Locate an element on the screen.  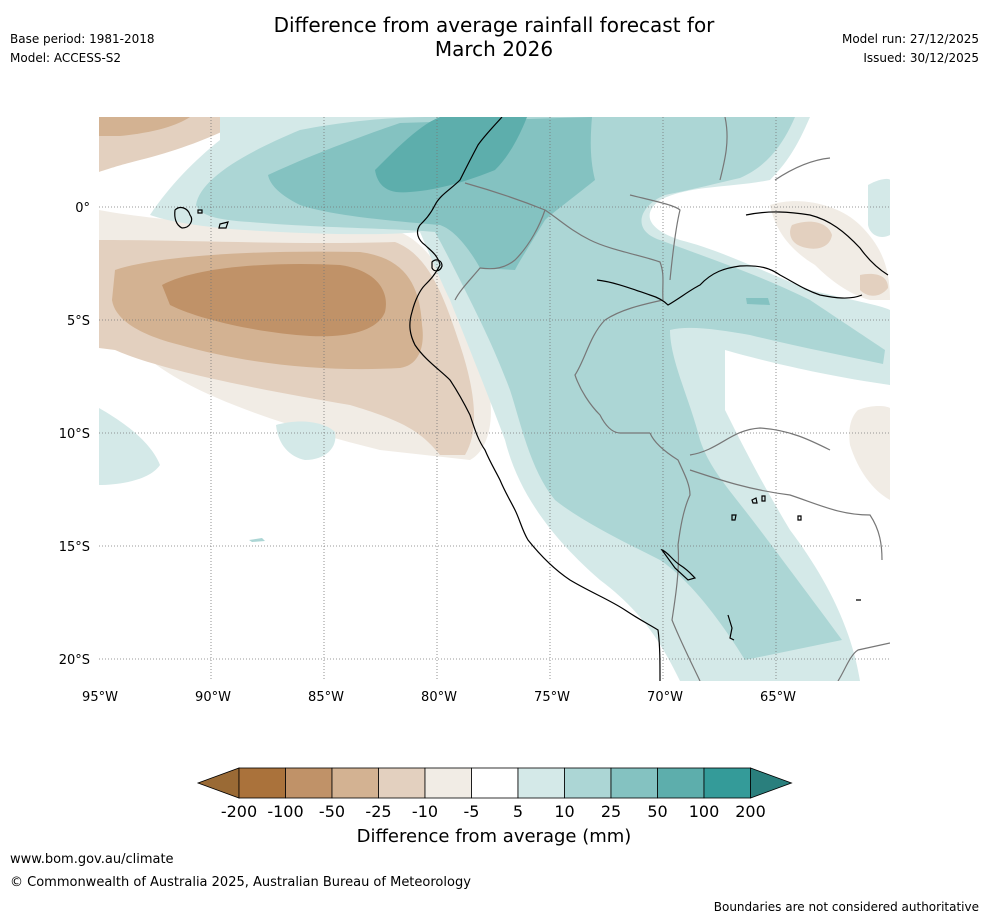
longitude-labels: 95°W 90°W 85°W 80°W 75°W 70°W 65°W is located at coordinates (439, 697).